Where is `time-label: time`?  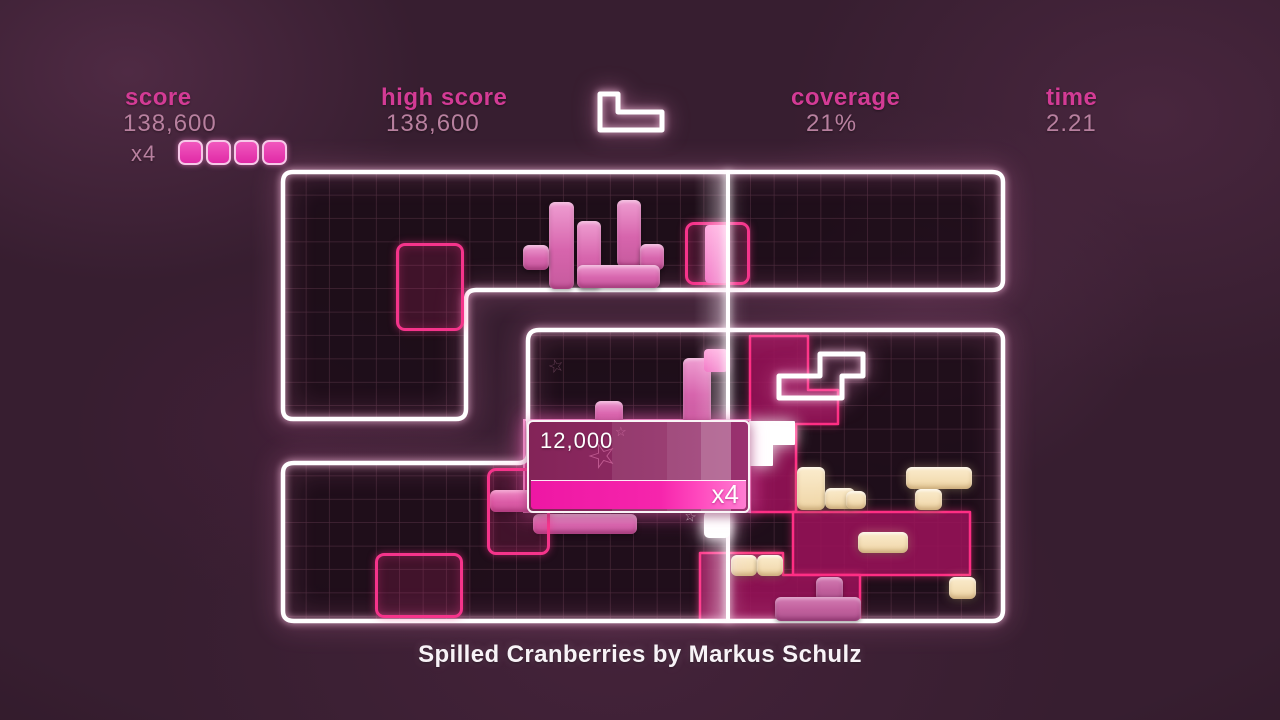 time-label: time is located at coordinates (1072, 97).